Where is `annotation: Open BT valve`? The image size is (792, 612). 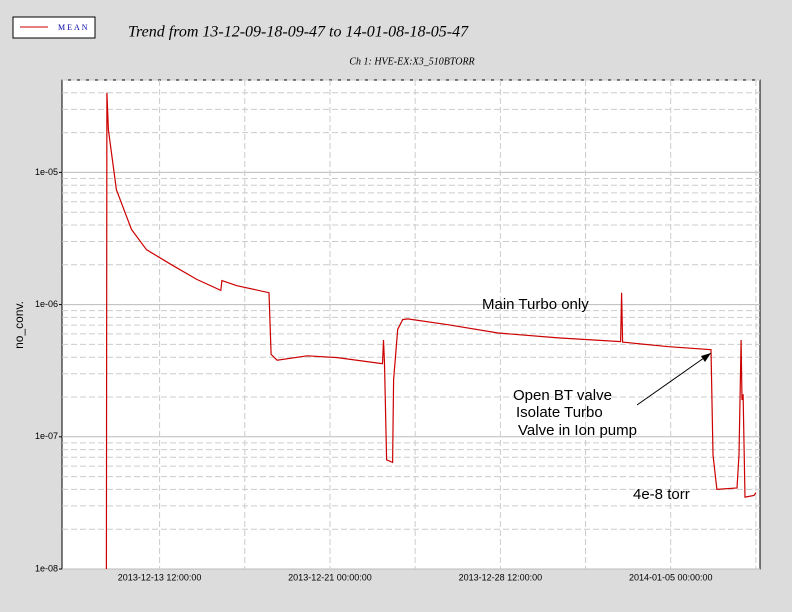
annotation: Open BT valve is located at coordinates (562, 395).